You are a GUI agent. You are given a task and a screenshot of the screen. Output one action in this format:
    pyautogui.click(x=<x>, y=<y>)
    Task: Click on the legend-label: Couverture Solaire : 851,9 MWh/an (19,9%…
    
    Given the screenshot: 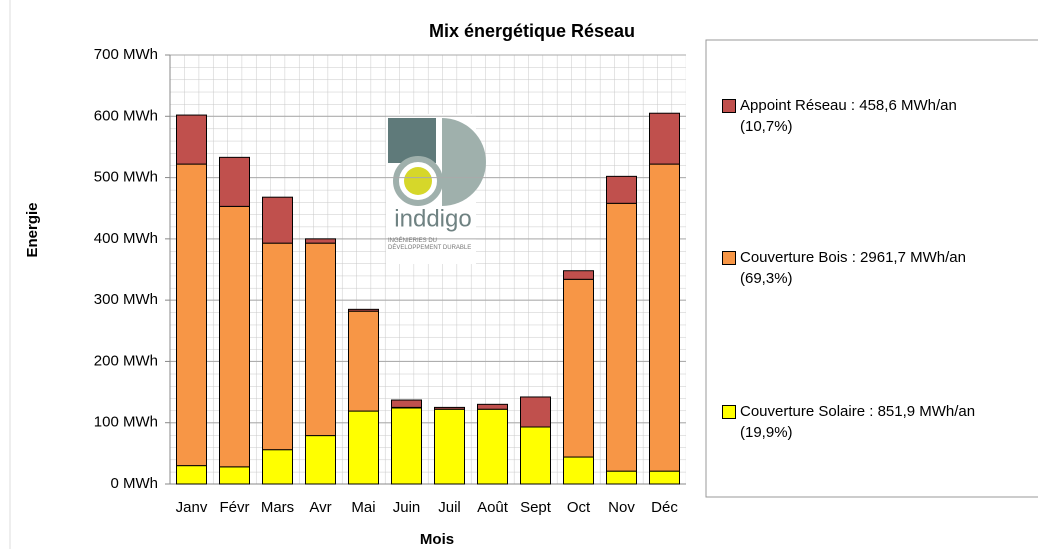 What is the action you would take?
    pyautogui.click(x=858, y=422)
    